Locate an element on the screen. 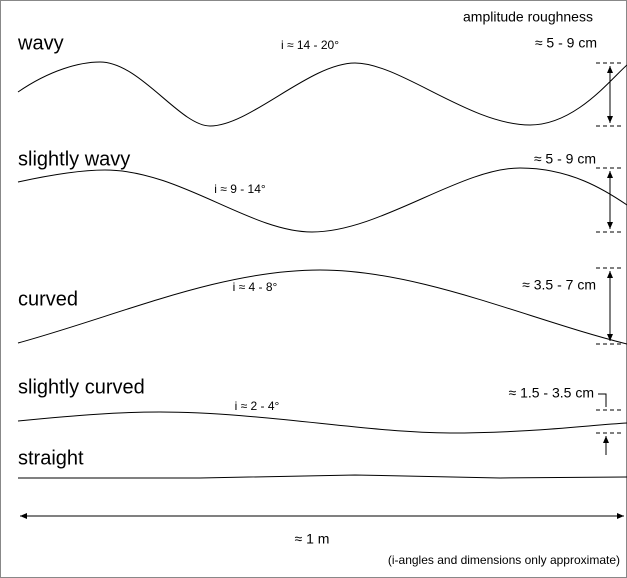 This screenshot has width=627, height=578. scale-label: ≈ 1 m is located at coordinates (312, 539).